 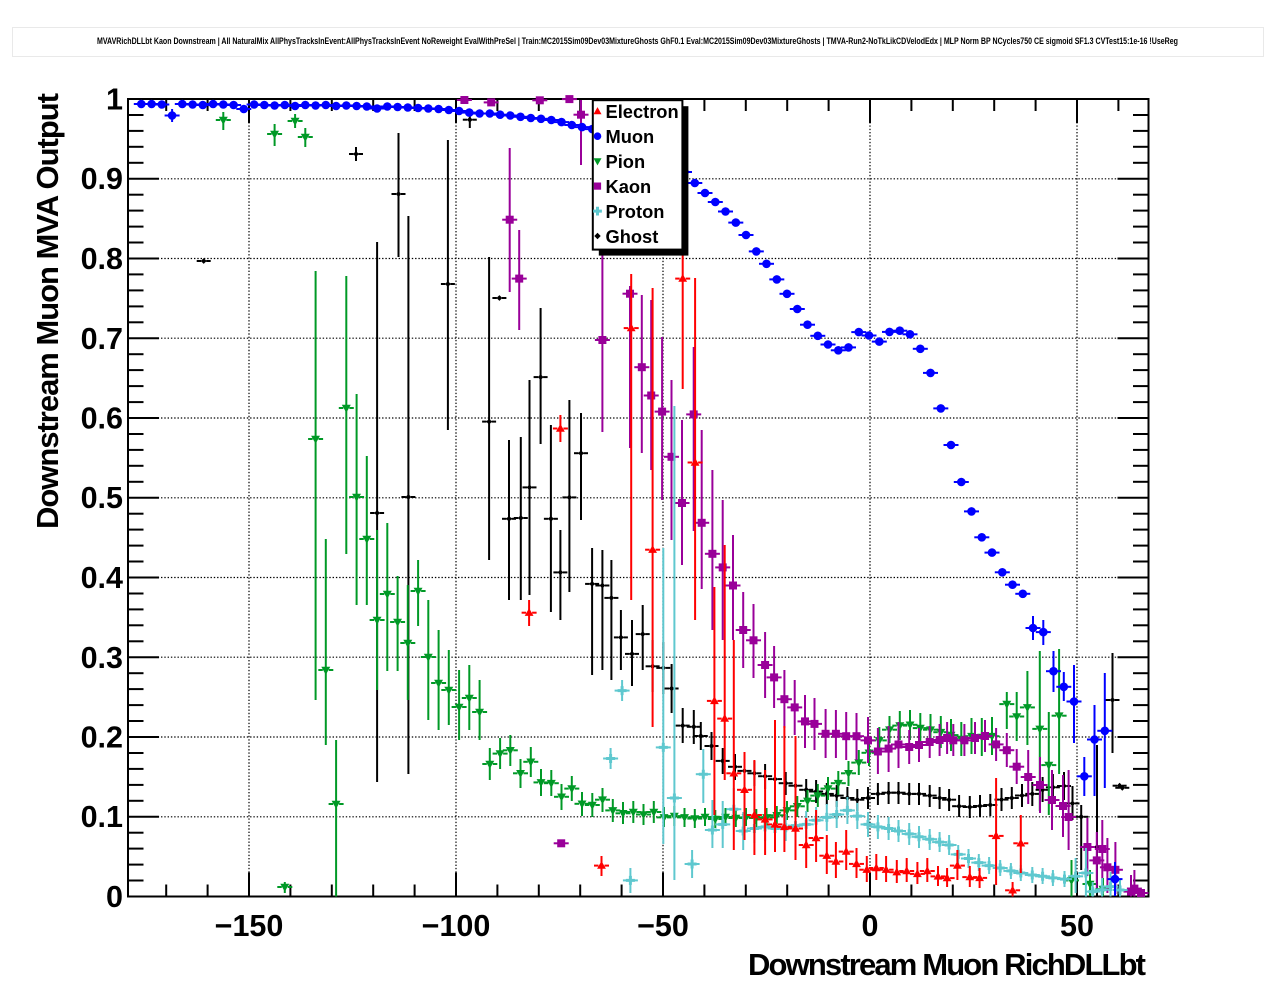 What do you see at coordinates (102, 578) in the screenshot?
I see `svg-text: 0.4` at bounding box center [102, 578].